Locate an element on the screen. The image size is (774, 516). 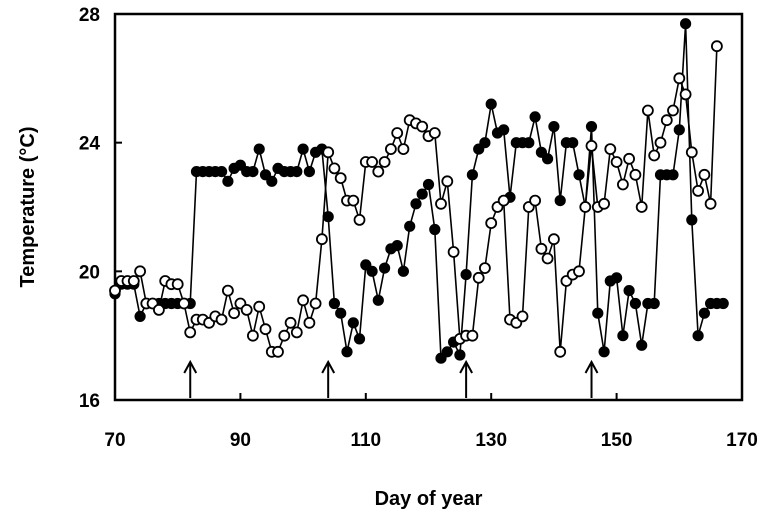
x-tick-label: 170 is located at coordinates (742, 440).